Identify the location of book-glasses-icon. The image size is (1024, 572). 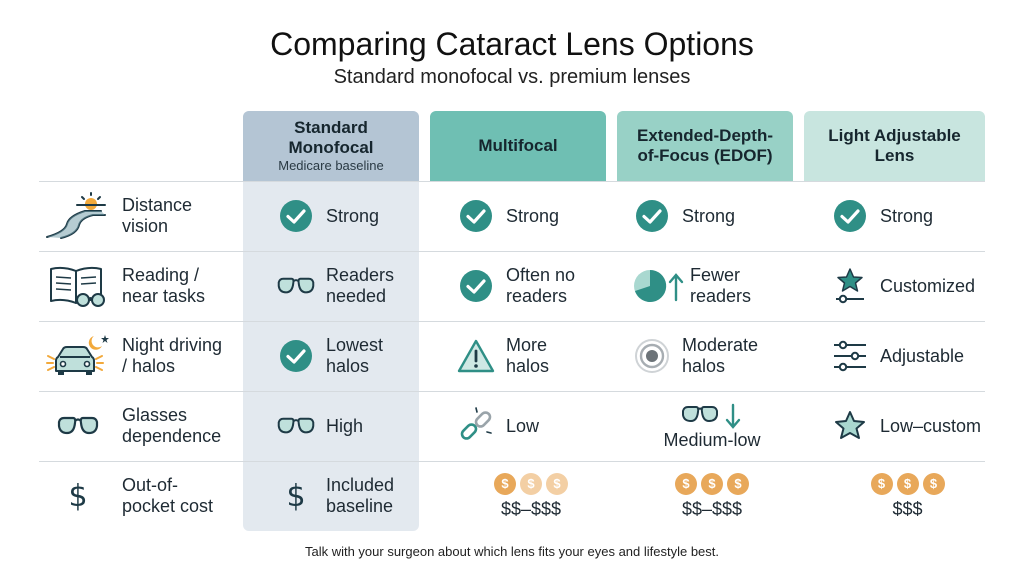
(78, 286).